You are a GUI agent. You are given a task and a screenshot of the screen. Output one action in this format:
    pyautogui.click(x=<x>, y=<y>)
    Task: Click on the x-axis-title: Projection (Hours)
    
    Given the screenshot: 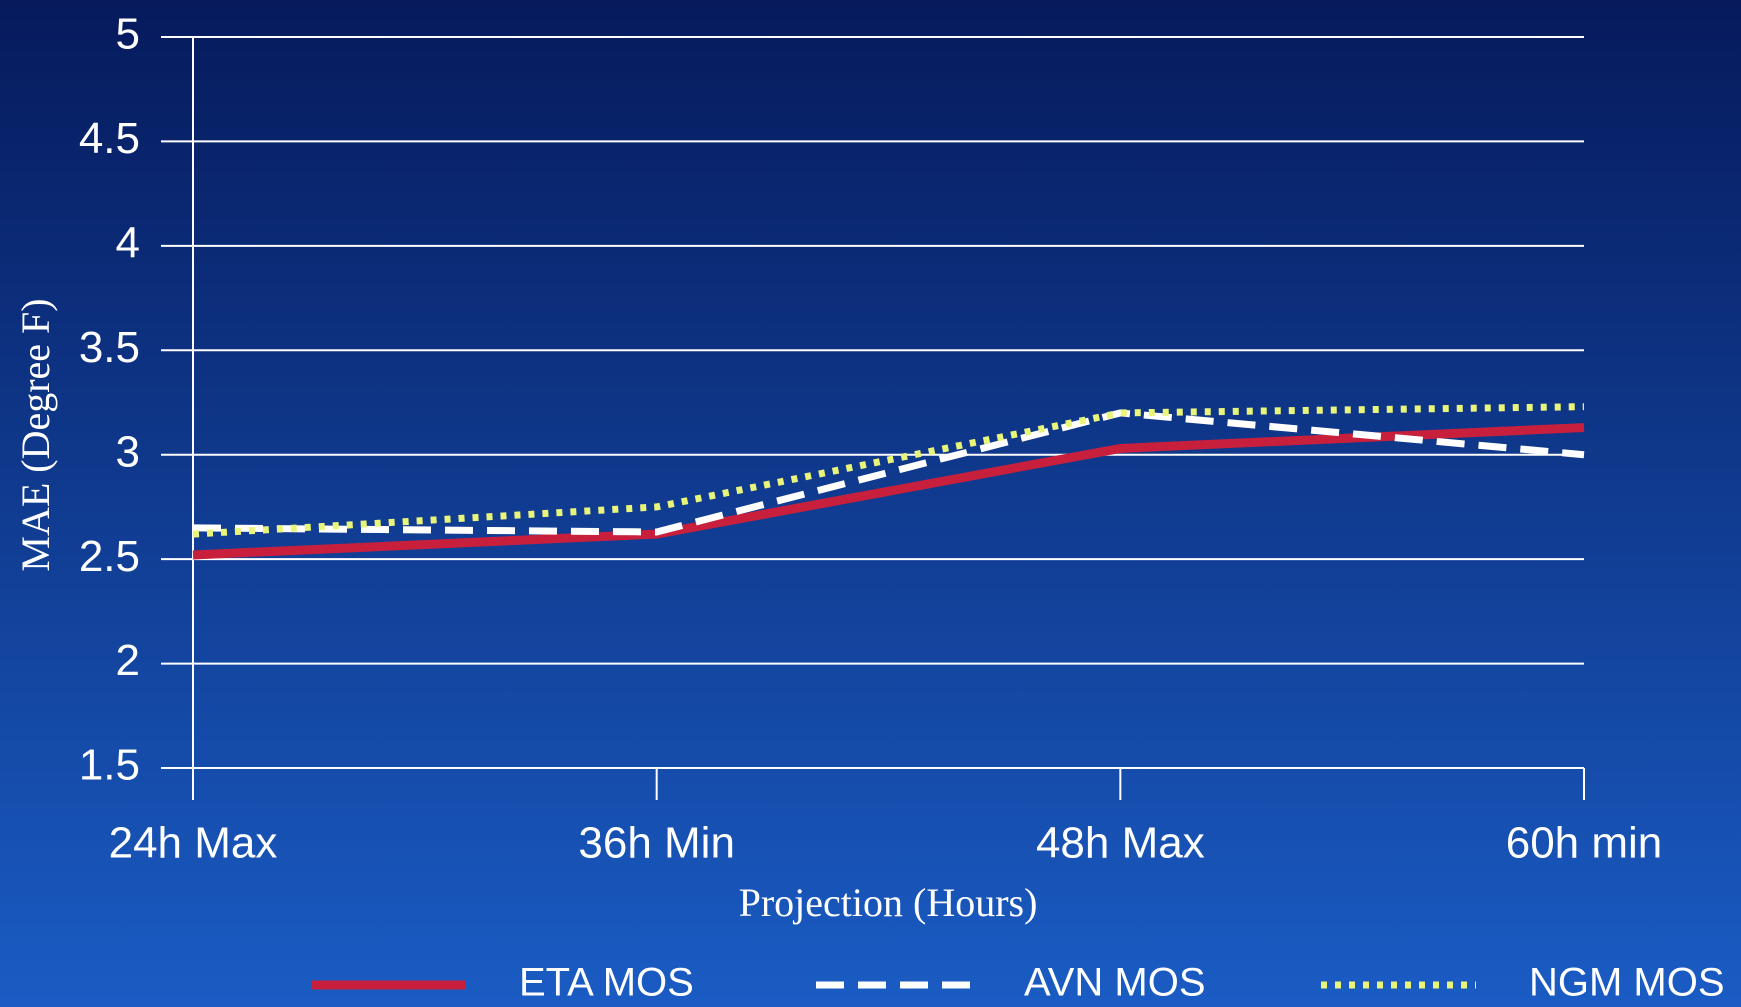 What is the action you would take?
    pyautogui.click(x=888, y=902)
    